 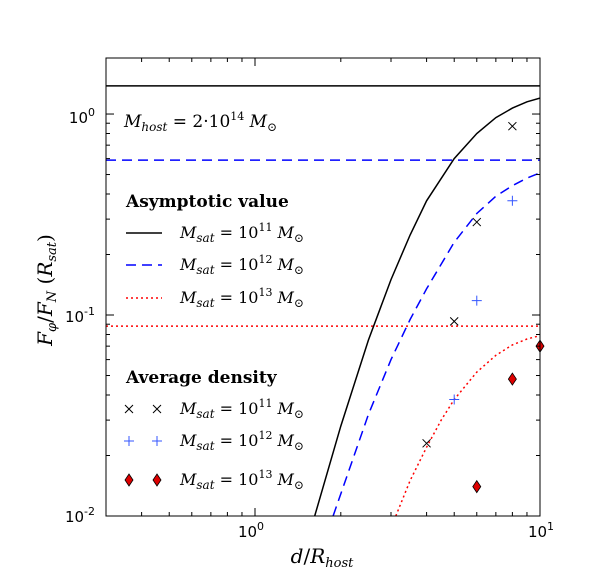 I want to click on host-mass-annotation: Mhost = 2·1014 M⊙, so click(x=200, y=122).